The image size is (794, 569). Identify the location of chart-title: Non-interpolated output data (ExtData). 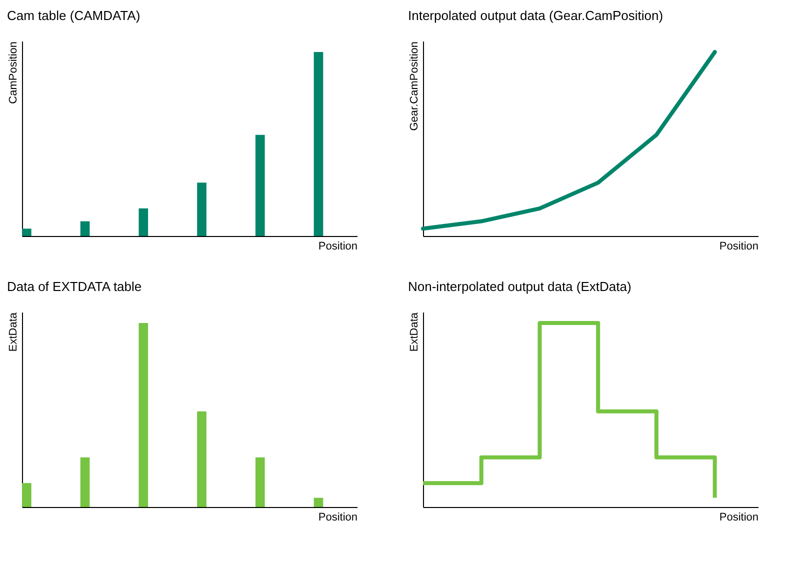
(520, 286).